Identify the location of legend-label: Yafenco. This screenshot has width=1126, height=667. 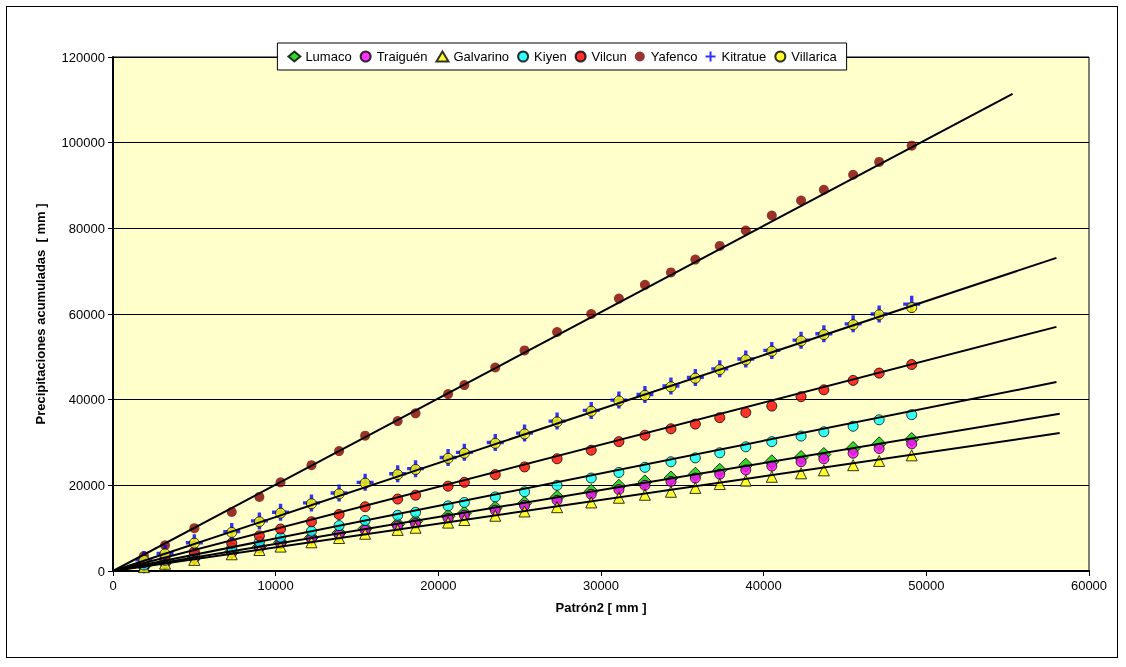
(674, 56).